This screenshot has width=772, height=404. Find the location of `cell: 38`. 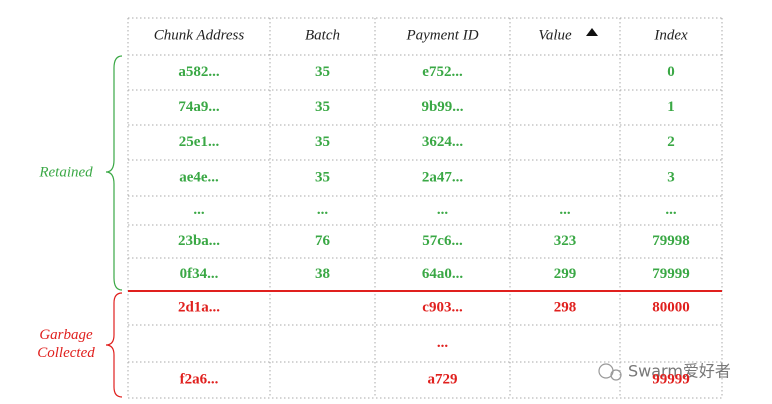

cell: 38 is located at coordinates (322, 274).